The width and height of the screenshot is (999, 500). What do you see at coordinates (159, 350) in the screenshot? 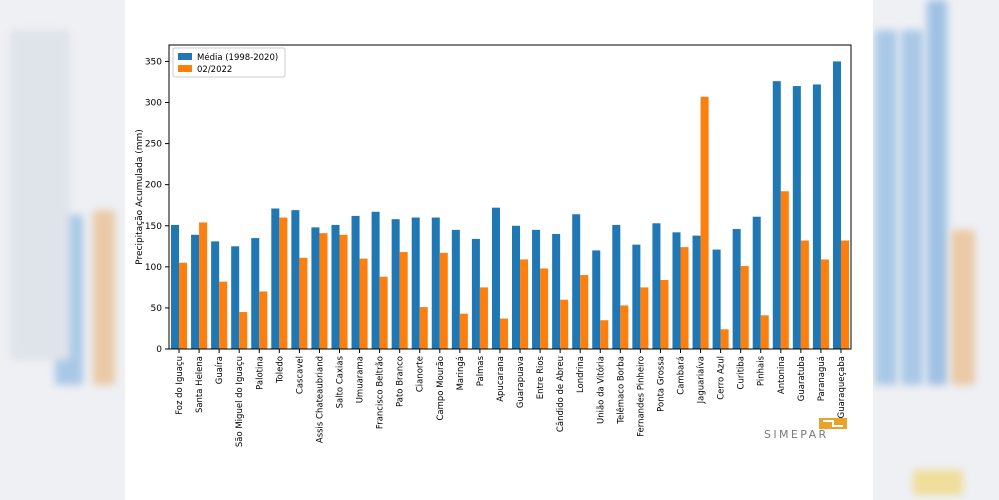
I see `y-tick-label: 0` at bounding box center [159, 350].